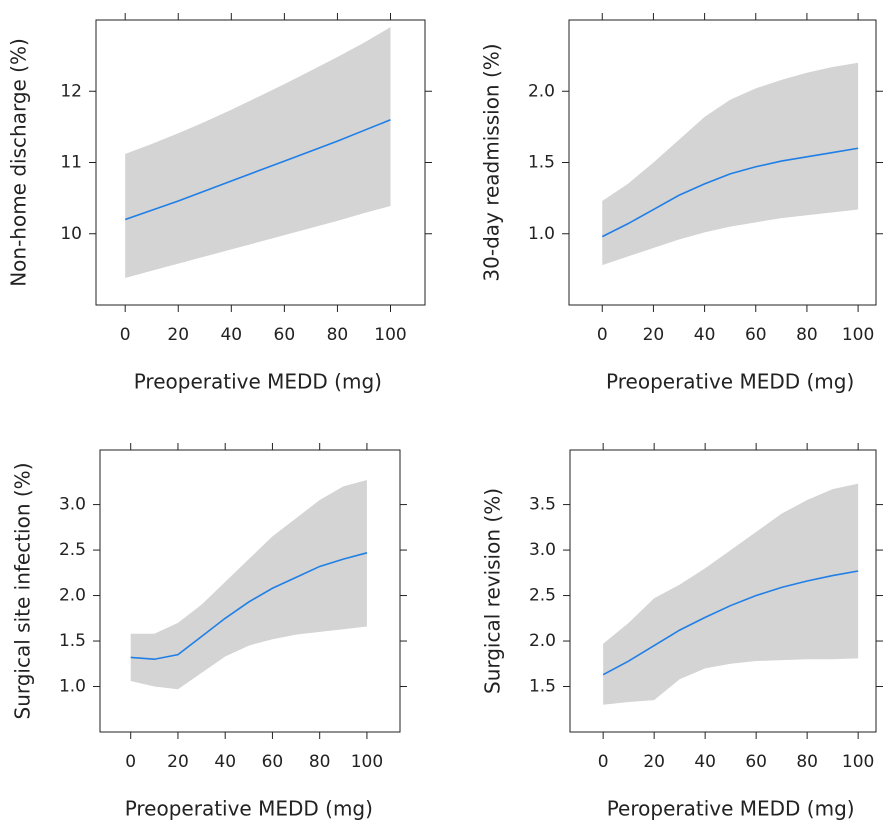  I want to click on y-axis-label: 30-day readmission (%), so click(492, 162).